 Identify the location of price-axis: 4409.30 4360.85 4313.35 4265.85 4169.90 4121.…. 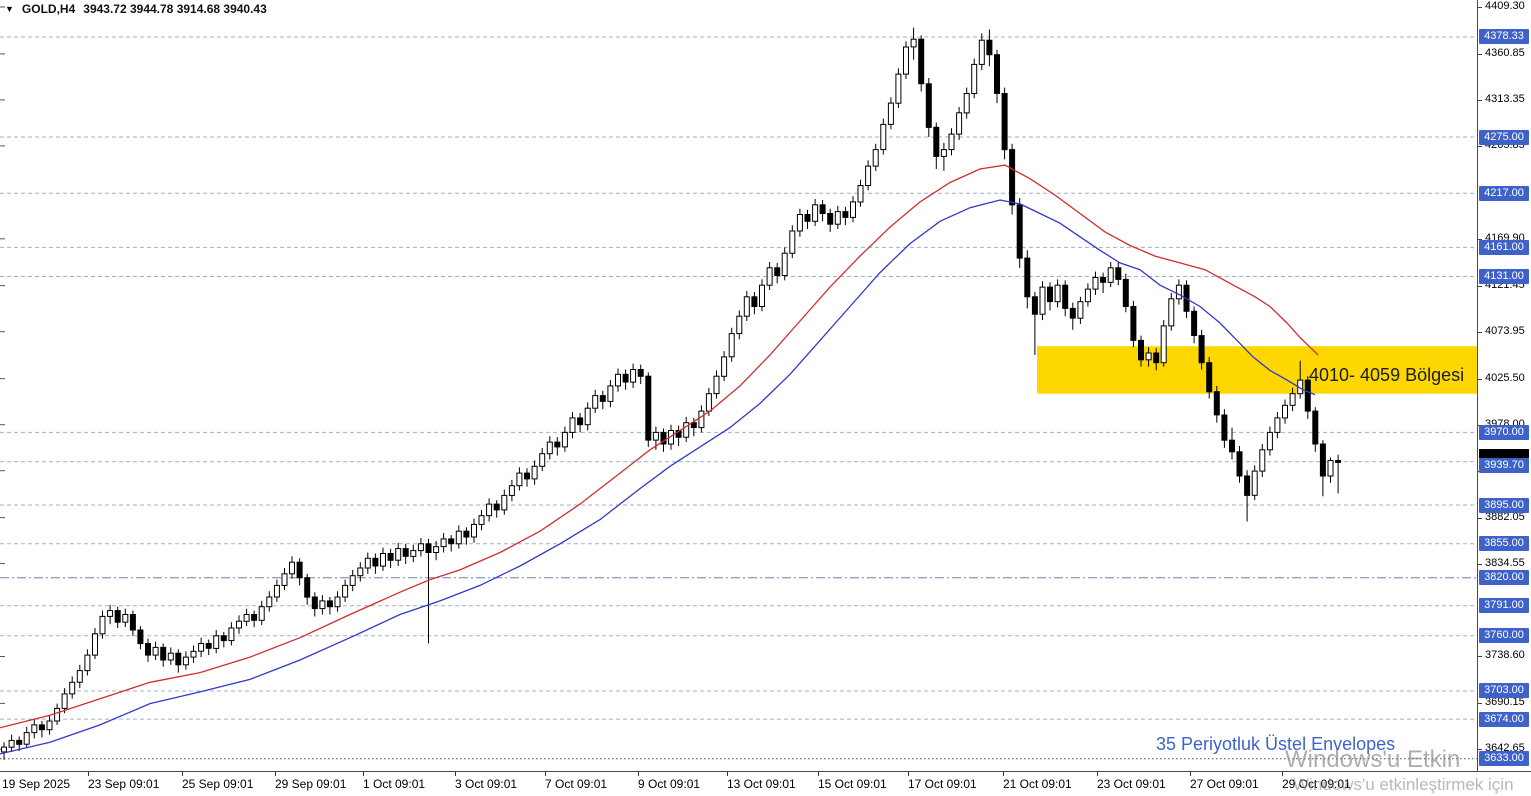
(1504, 398).